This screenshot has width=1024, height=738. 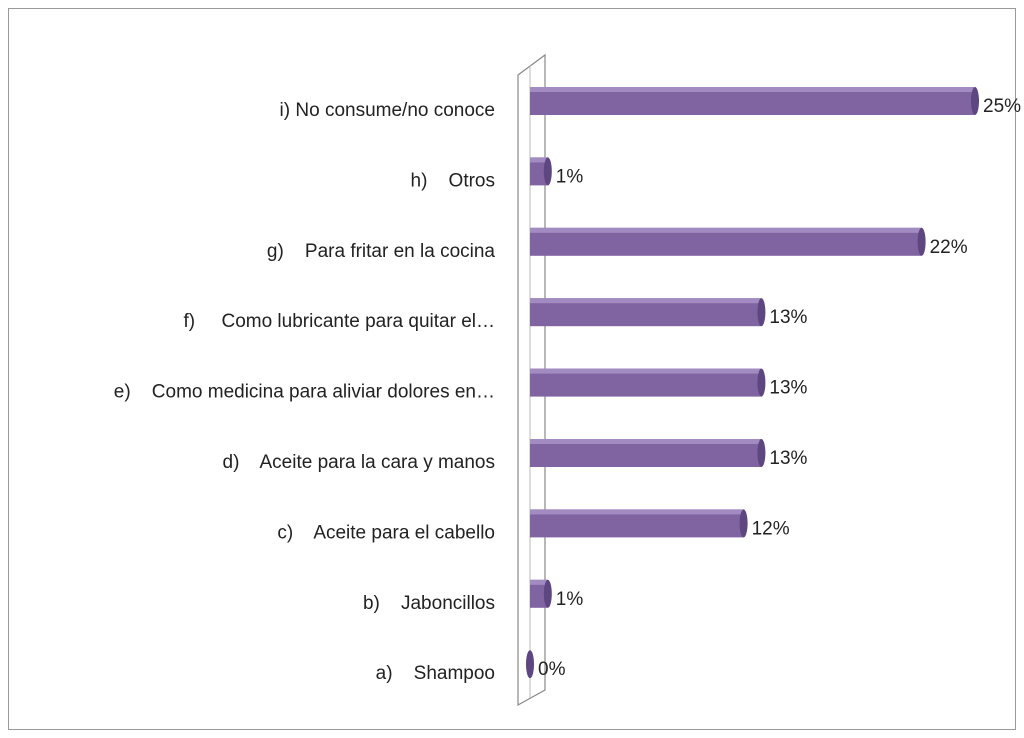 I want to click on value-label: 25%, so click(x=1002, y=106).